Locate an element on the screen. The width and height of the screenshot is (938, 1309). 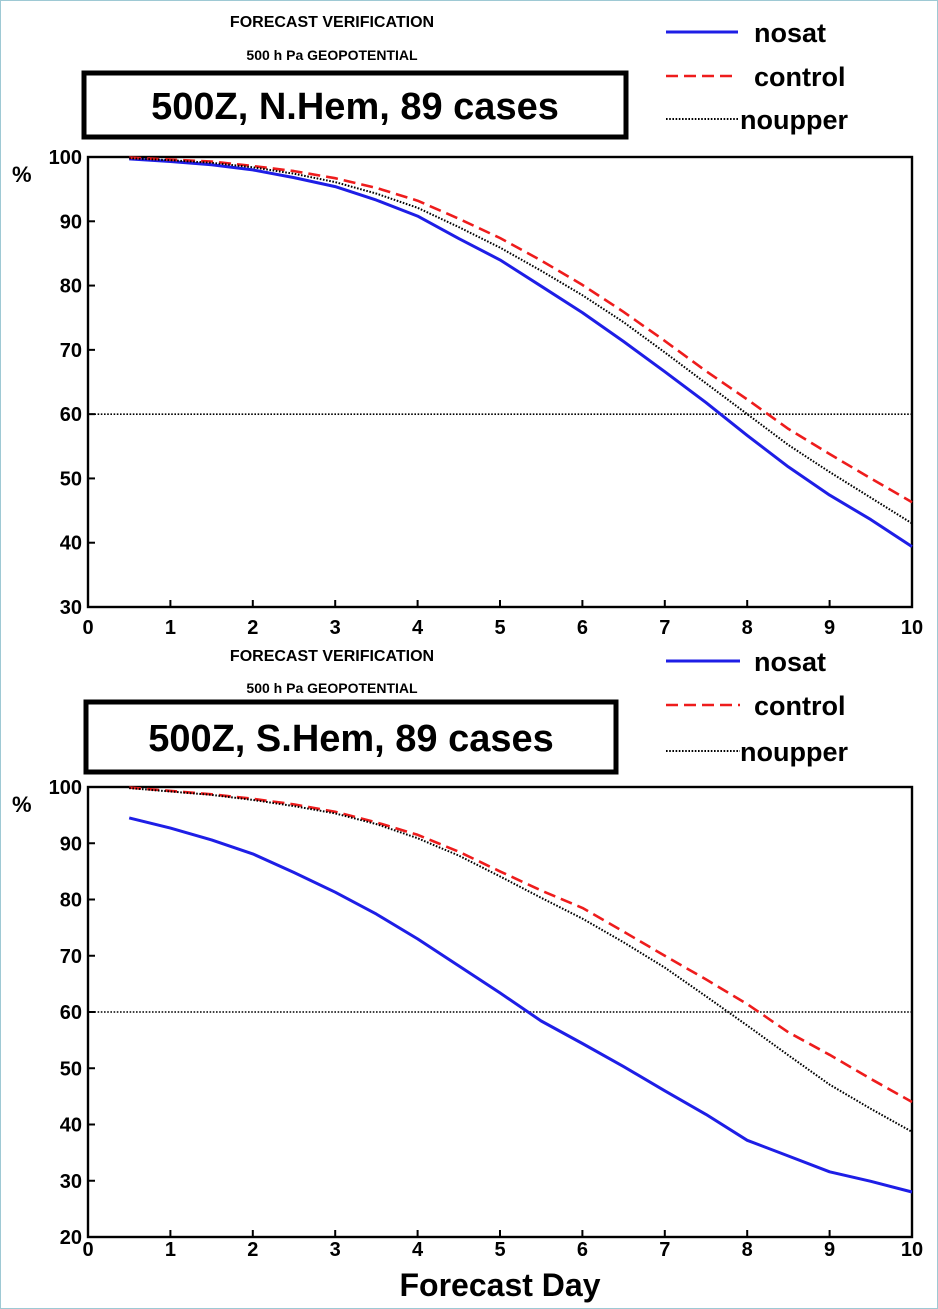
case-label-text: 500Z, N.Hem, 89 cases is located at coordinates (355, 107).